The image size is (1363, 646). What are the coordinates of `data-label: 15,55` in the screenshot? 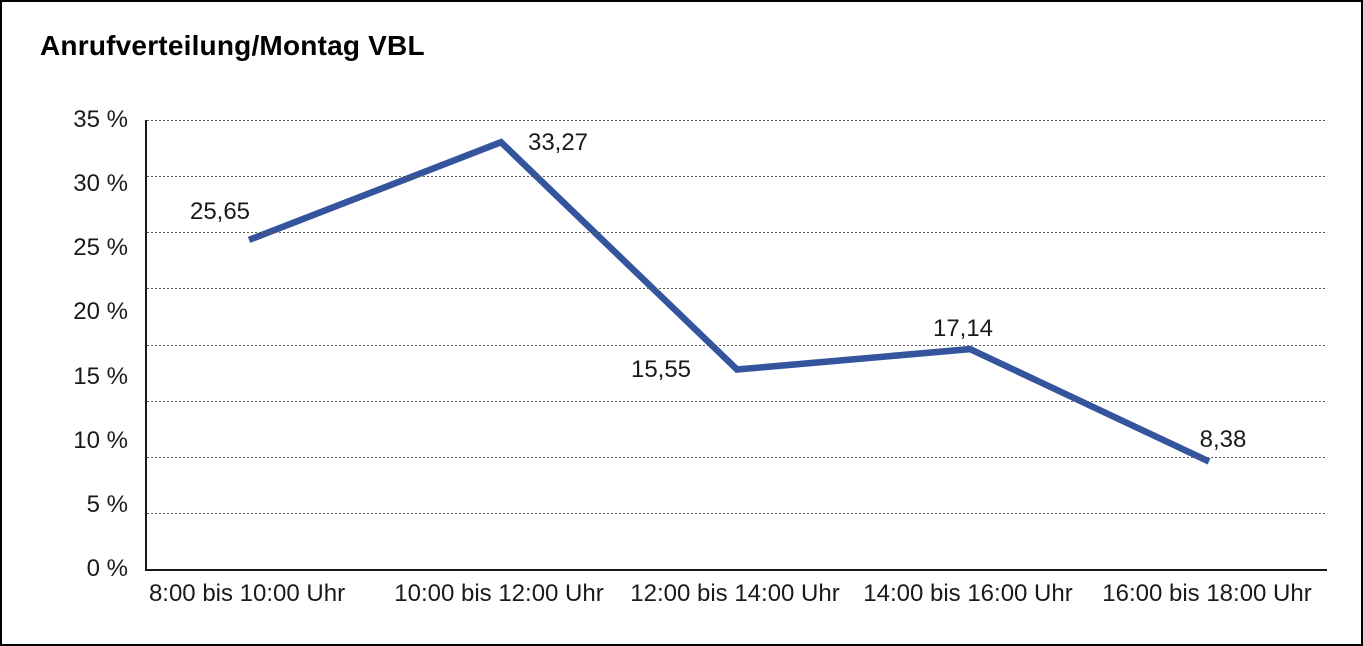 It's located at (661, 369).